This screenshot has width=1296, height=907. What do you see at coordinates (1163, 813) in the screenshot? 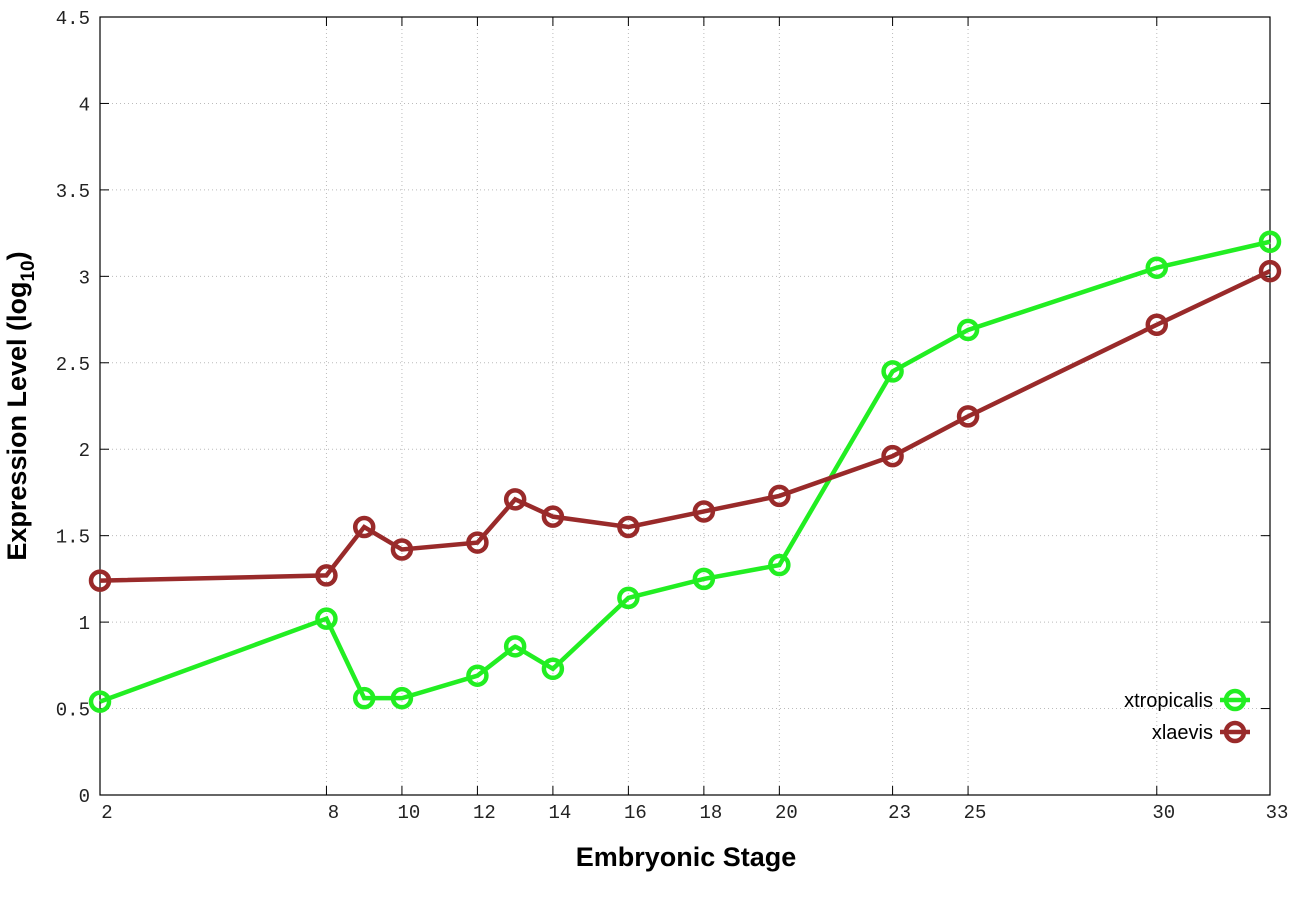
I see `x-tick-label: 30` at bounding box center [1163, 813].